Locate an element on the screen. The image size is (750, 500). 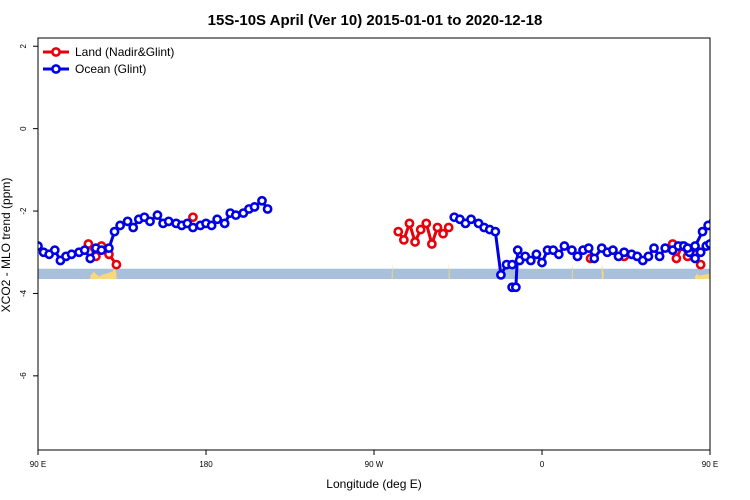
legend-label: Ocean (Glint) is located at coordinates (110, 69).